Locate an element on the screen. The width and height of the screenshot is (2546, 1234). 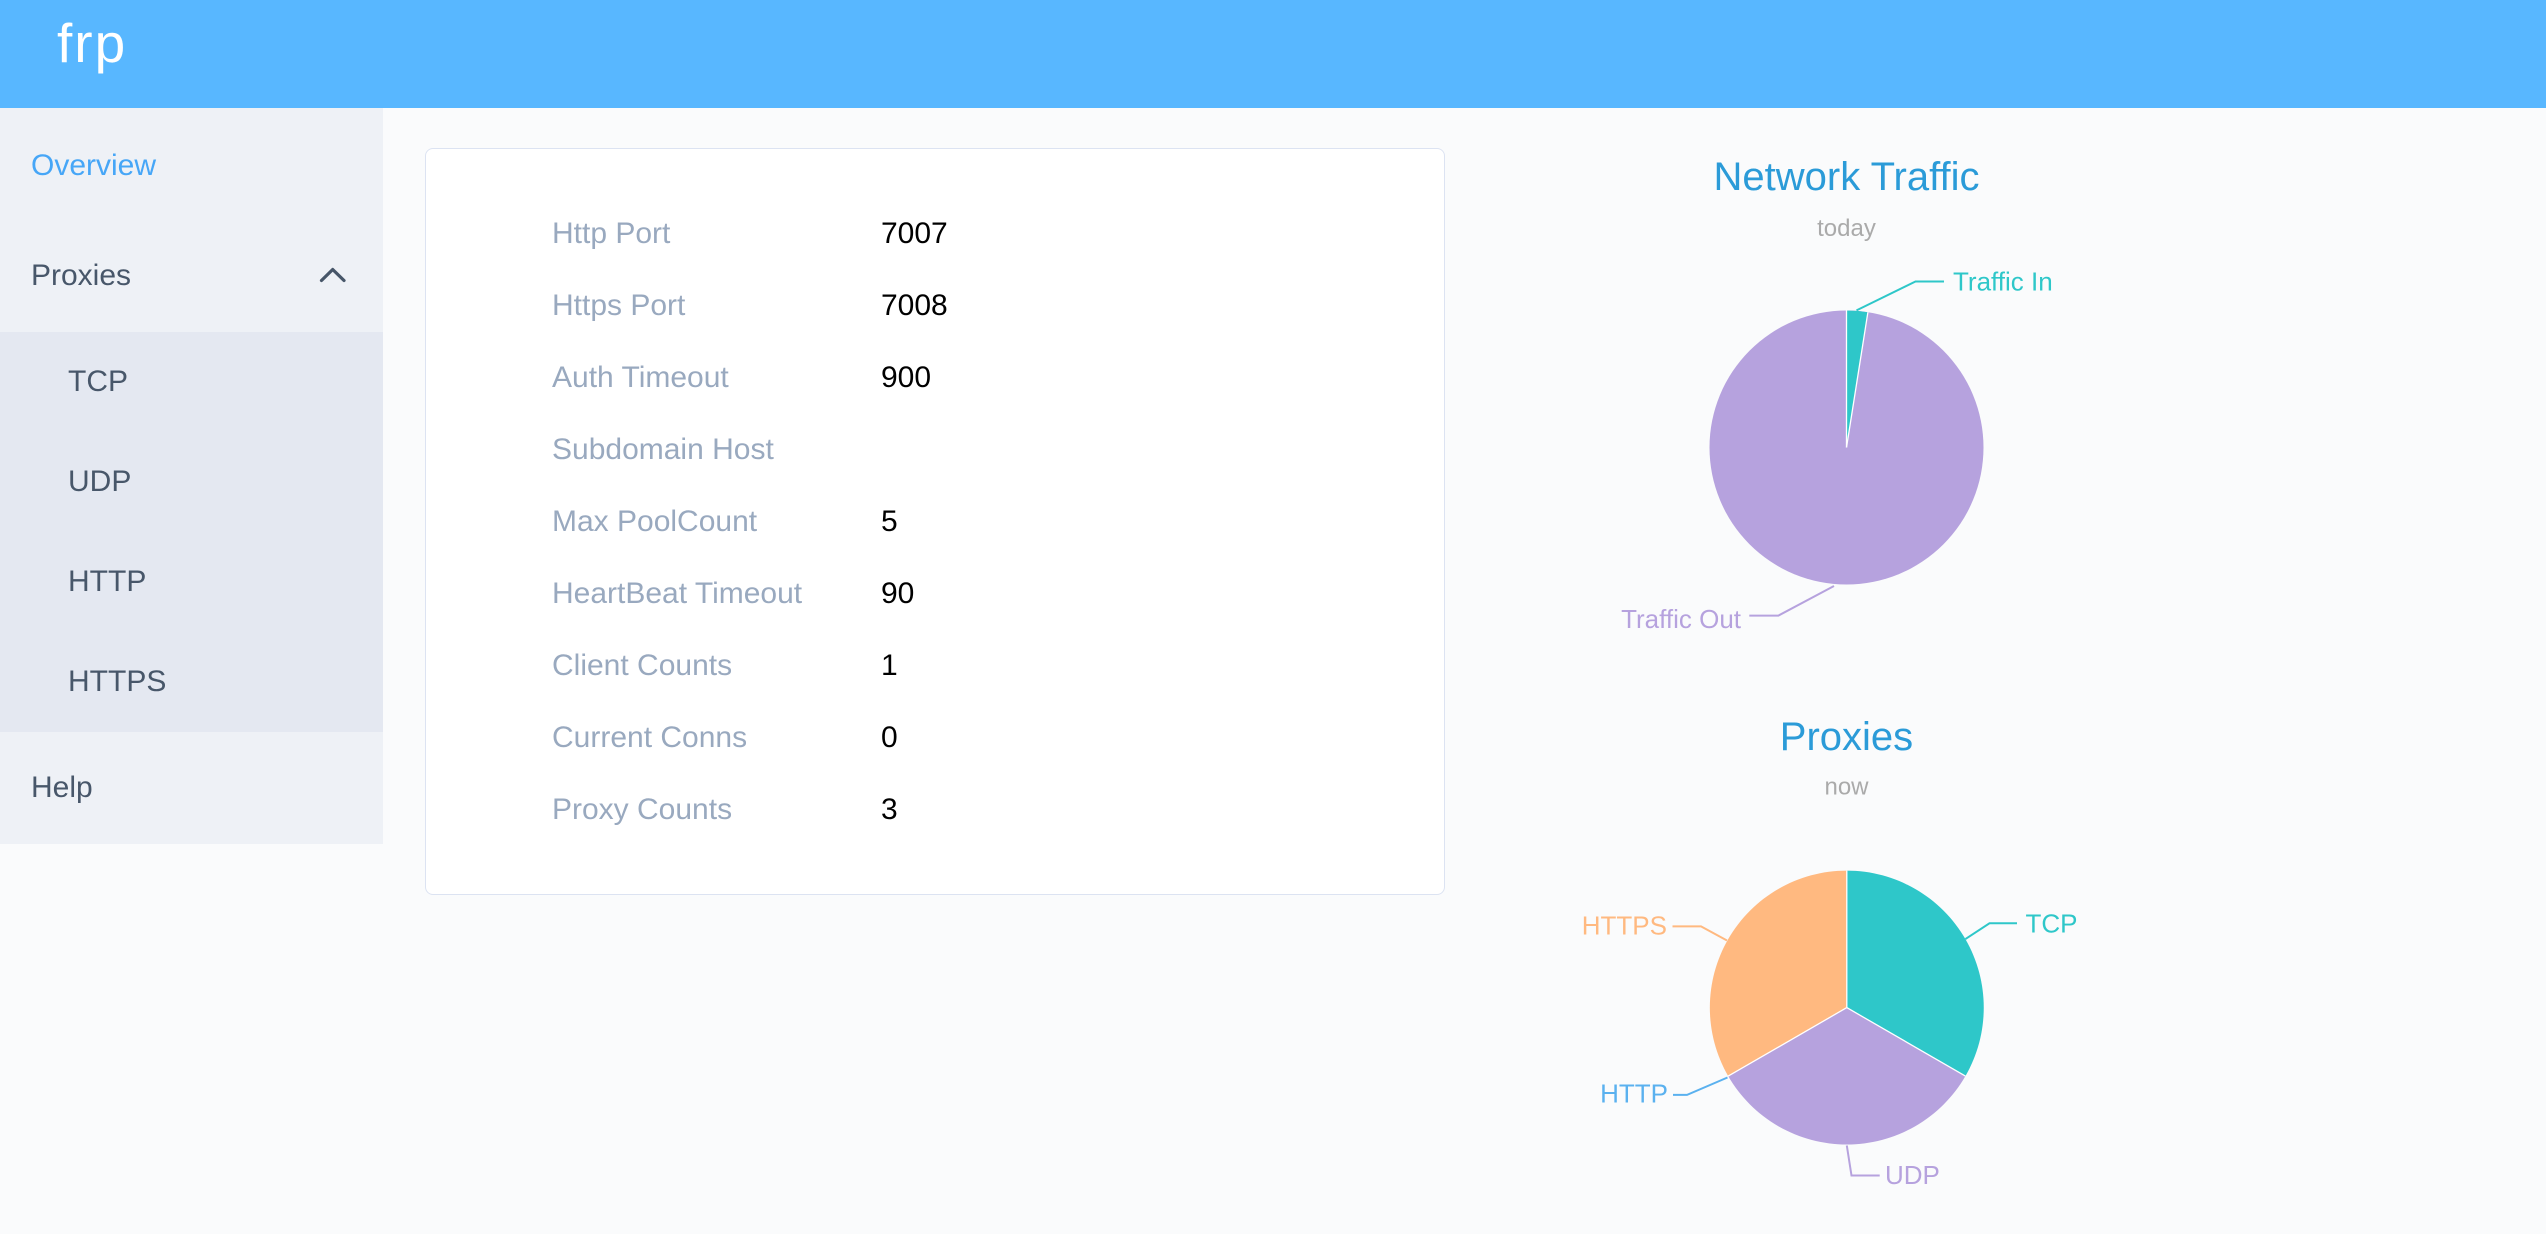
svg-text: UDP is located at coordinates (1912, 1175).